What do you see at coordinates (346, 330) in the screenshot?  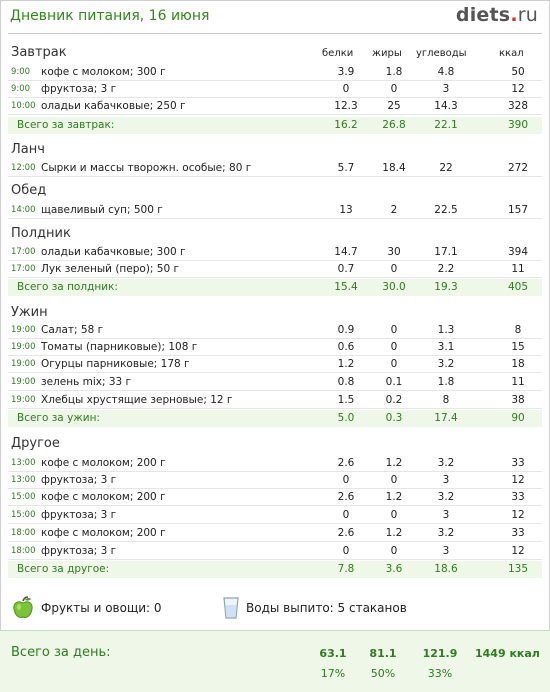 I see `protein-value: 0.9` at bounding box center [346, 330].